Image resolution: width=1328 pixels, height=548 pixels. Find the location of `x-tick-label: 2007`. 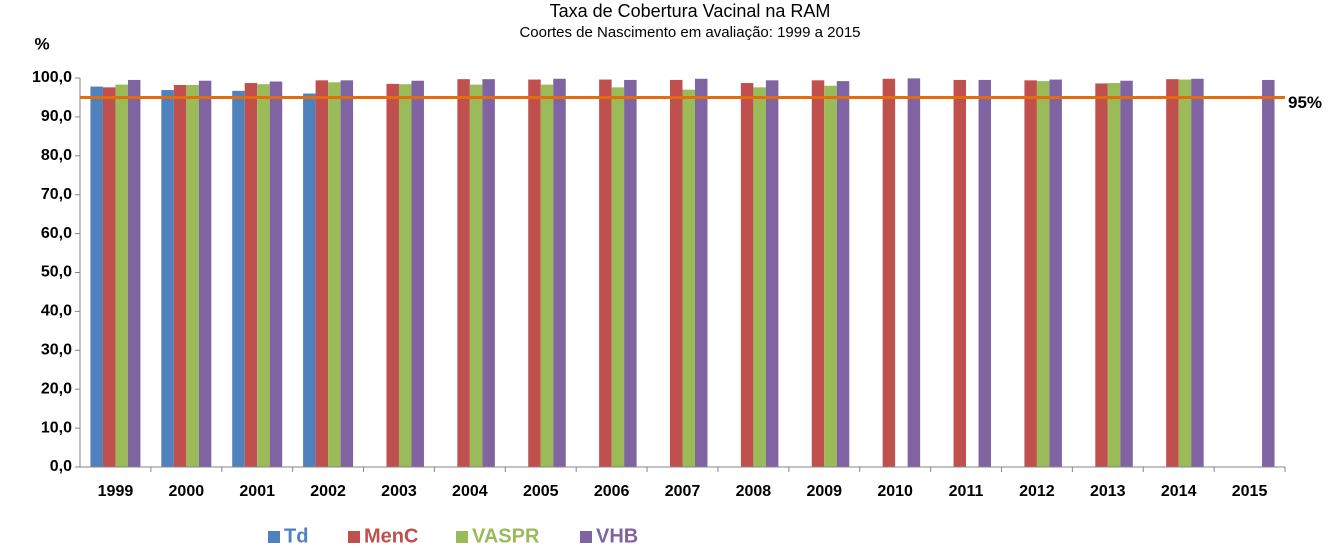

x-tick-label: 2007 is located at coordinates (683, 491).